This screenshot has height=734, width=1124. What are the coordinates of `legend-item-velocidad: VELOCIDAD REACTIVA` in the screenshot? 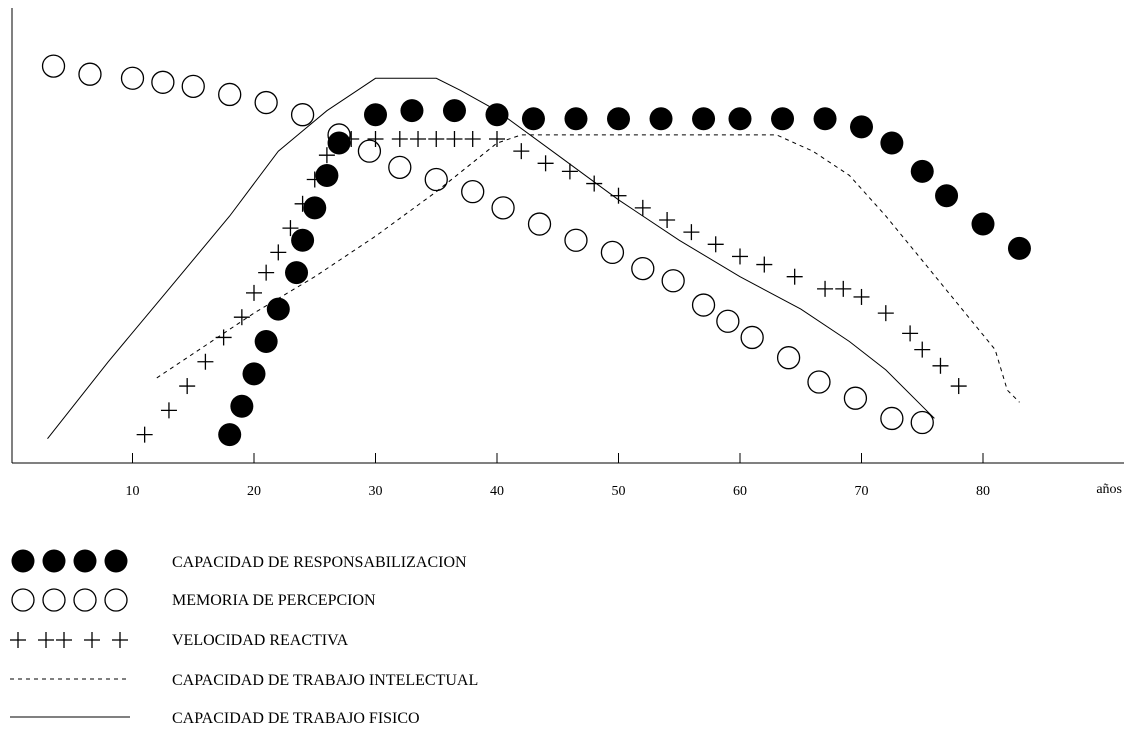 It's located at (350, 641).